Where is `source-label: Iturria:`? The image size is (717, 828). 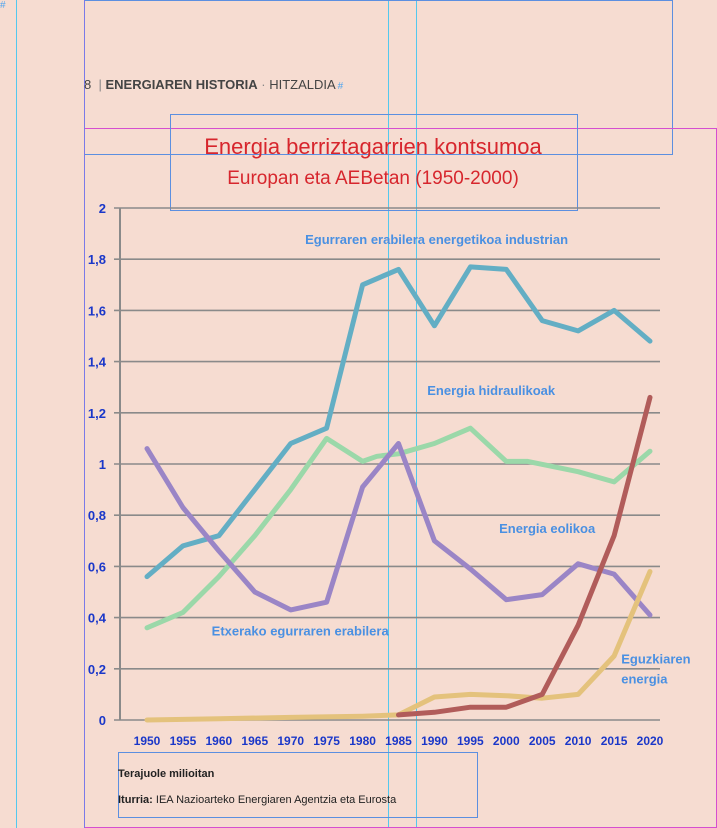
source-label: Iturria: is located at coordinates (135, 800).